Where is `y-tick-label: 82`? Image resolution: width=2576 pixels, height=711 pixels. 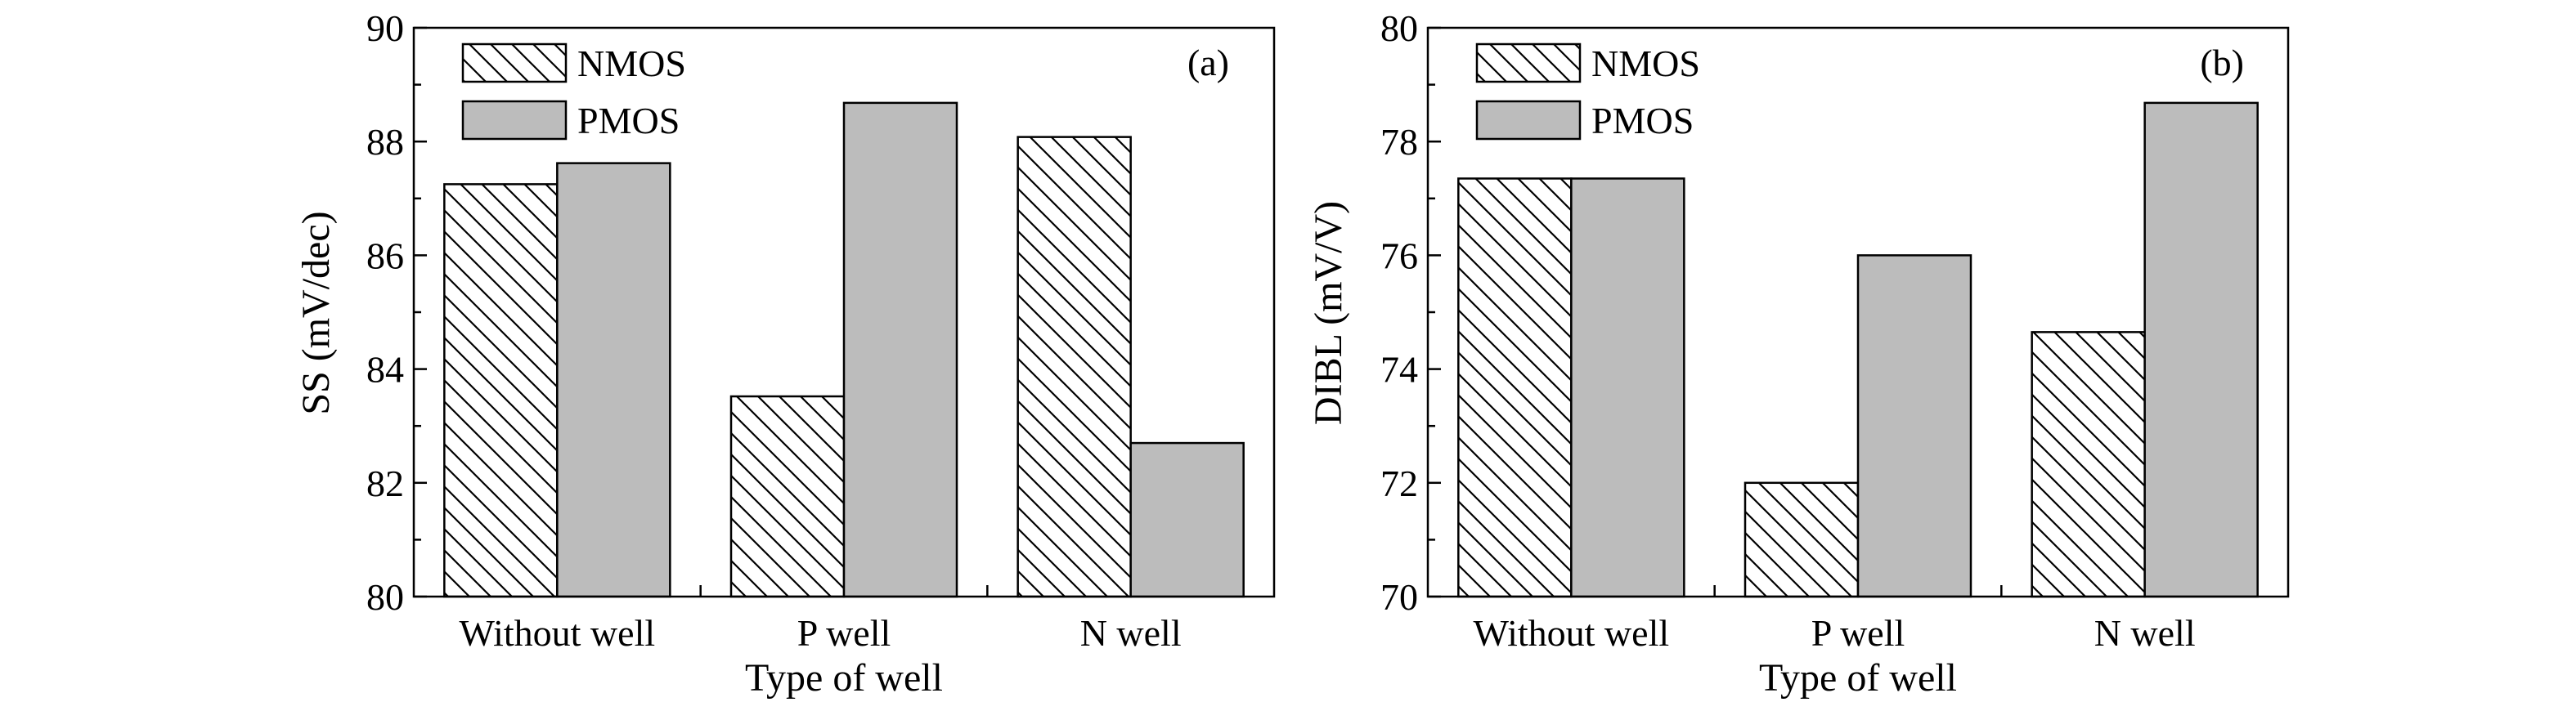 y-tick-label: 82 is located at coordinates (385, 483).